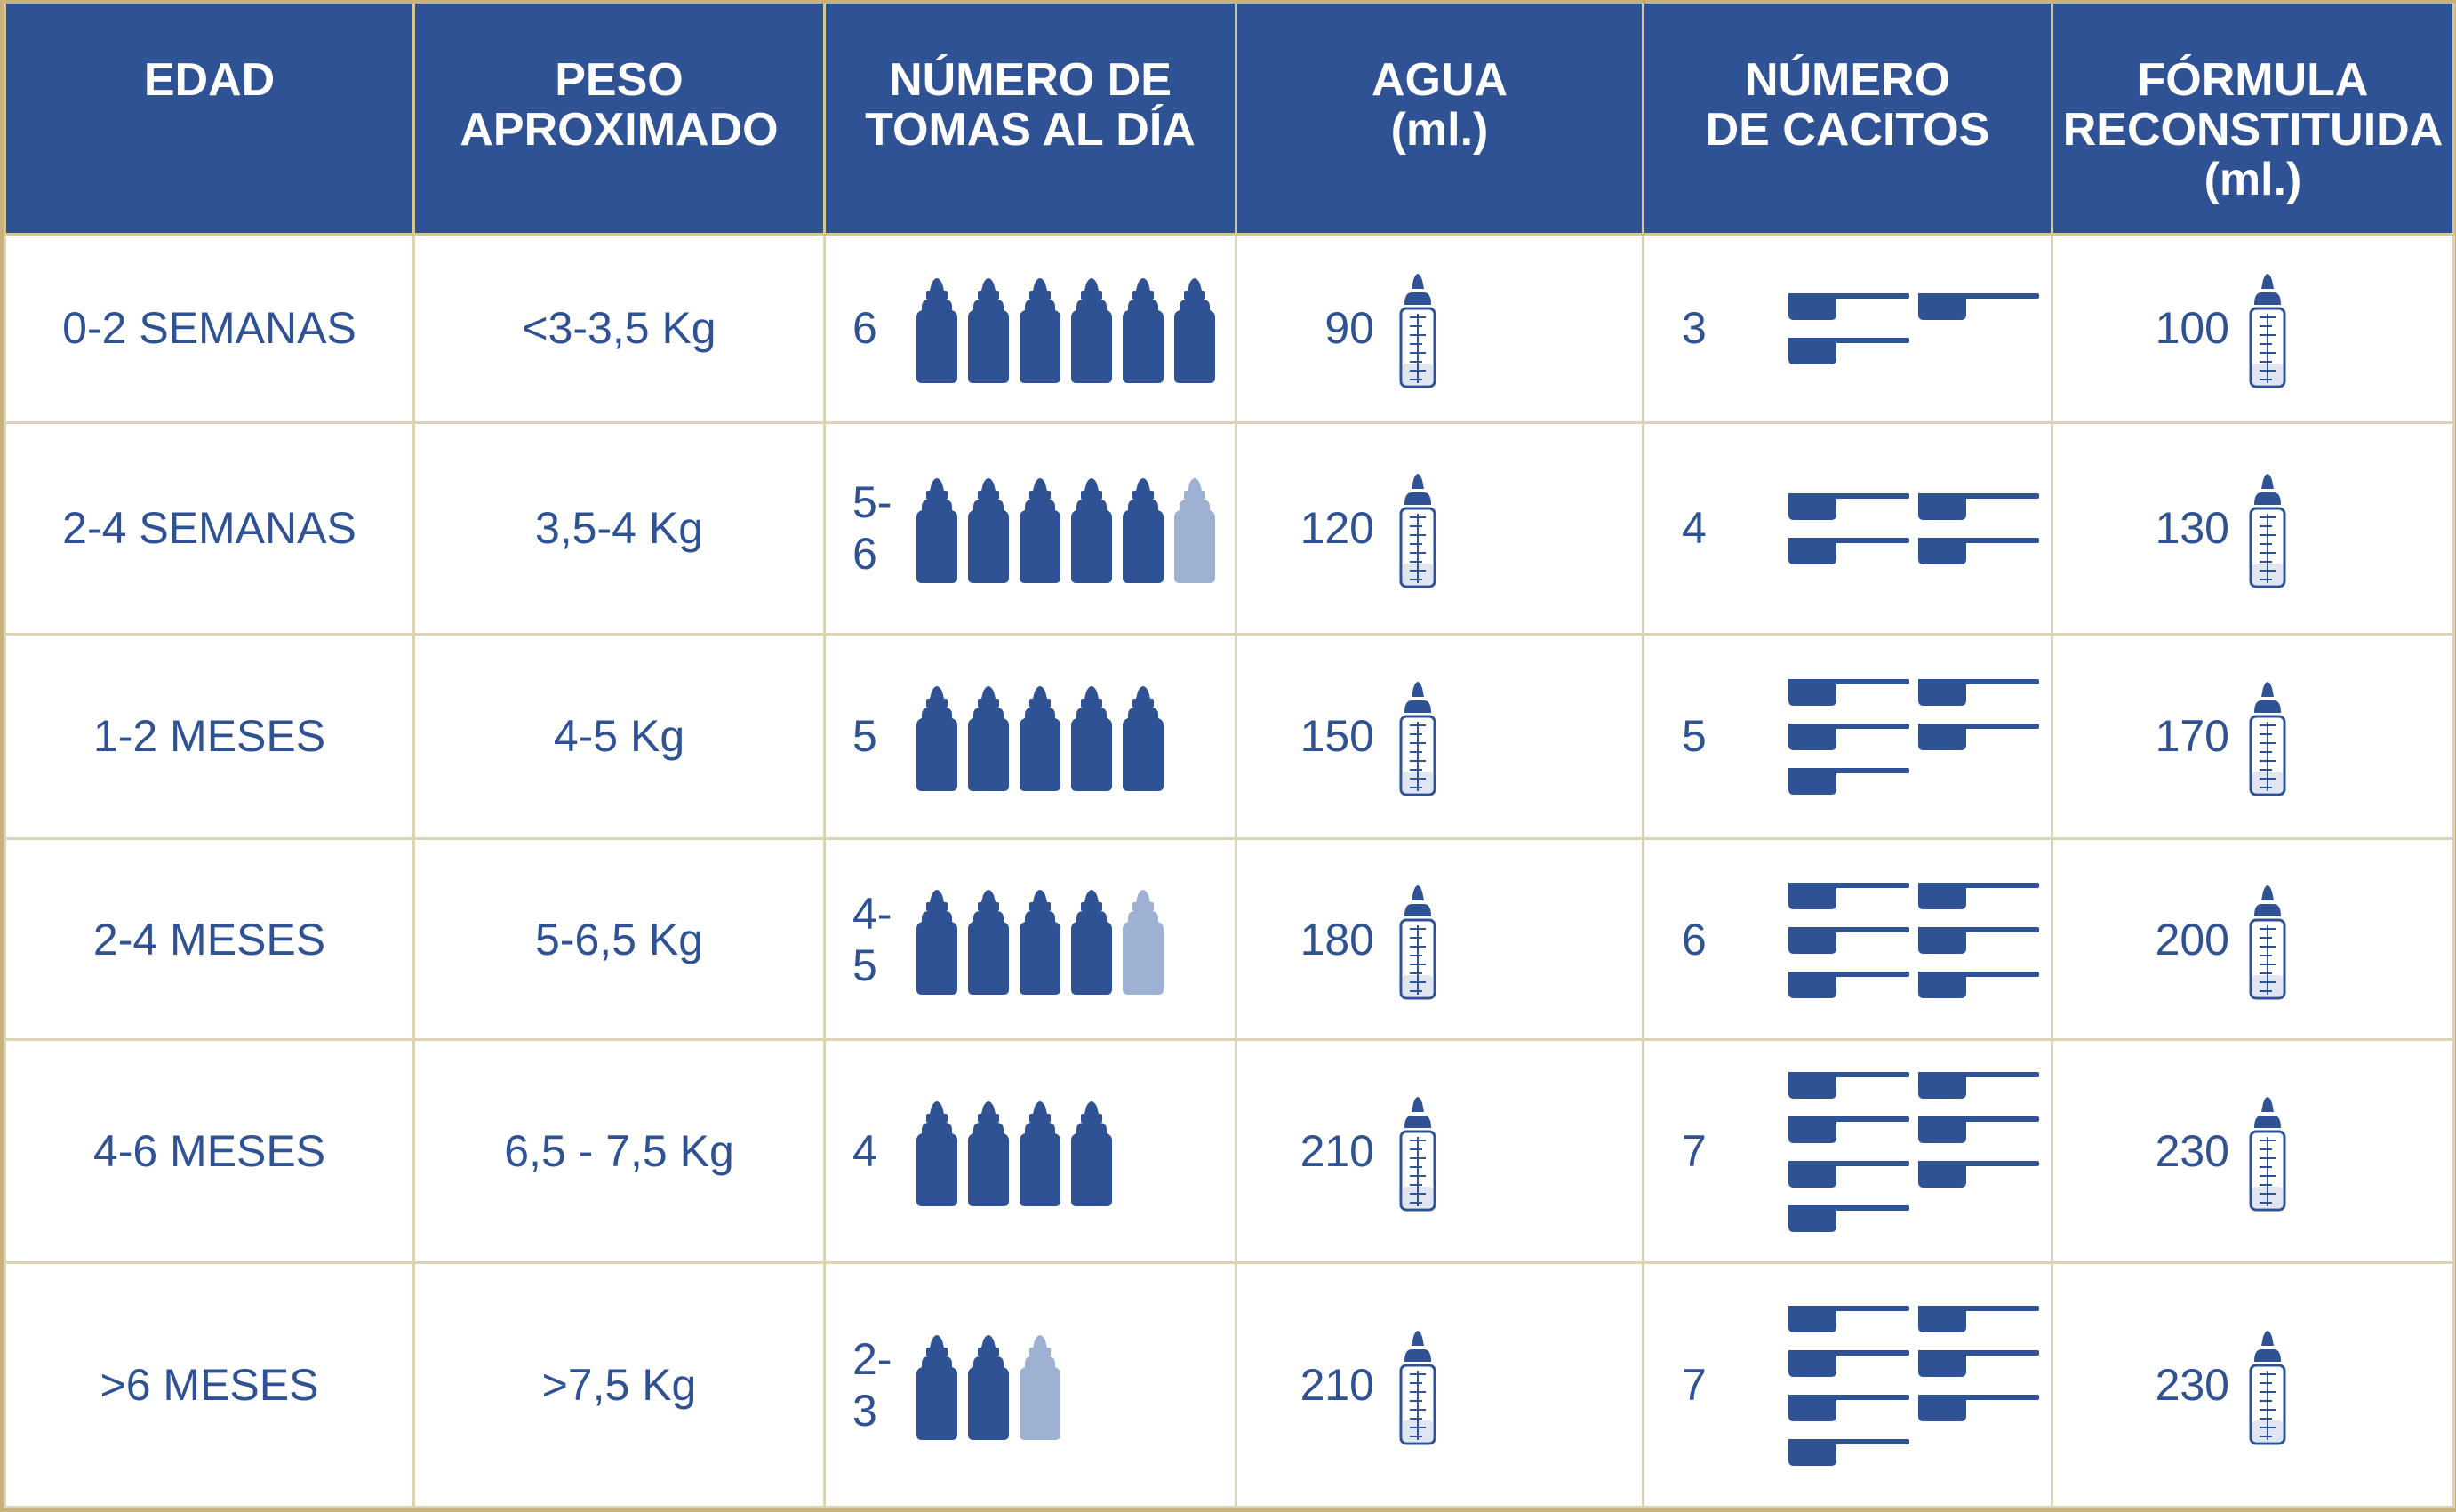  I want to click on header-line: DE CACITOS, so click(1847, 130).